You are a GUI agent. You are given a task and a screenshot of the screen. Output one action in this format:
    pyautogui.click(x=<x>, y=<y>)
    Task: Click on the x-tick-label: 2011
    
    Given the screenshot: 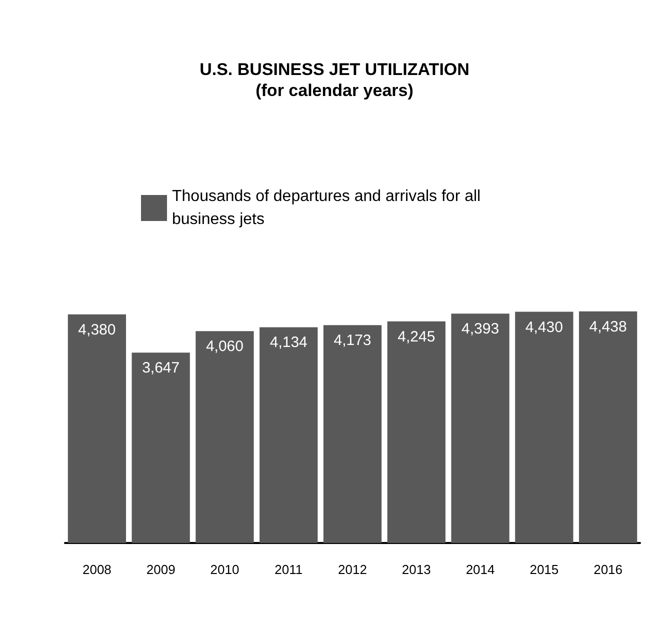 What is the action you would take?
    pyautogui.click(x=288, y=569)
    